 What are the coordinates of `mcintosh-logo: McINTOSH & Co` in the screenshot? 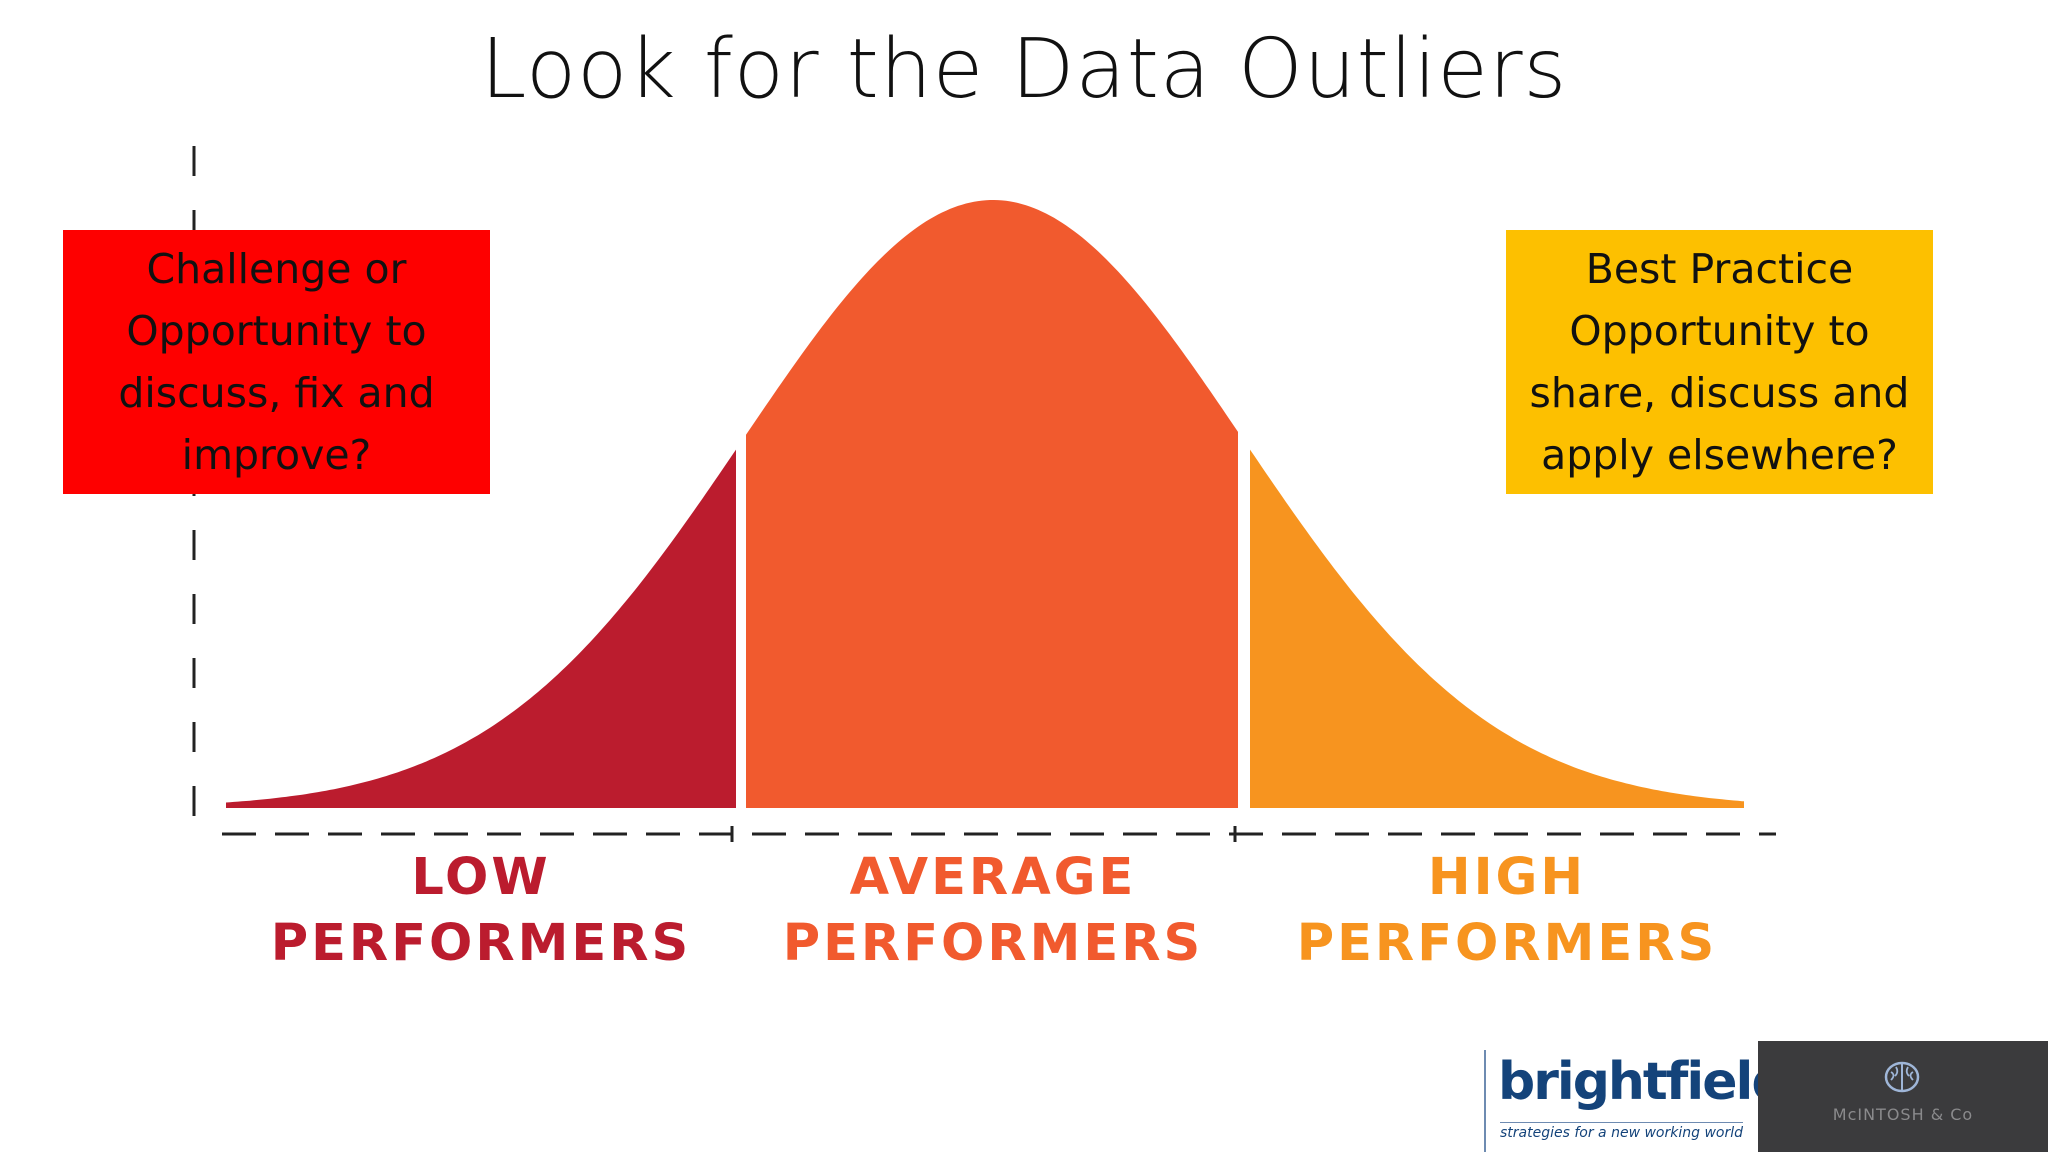 It's located at (1903, 1096).